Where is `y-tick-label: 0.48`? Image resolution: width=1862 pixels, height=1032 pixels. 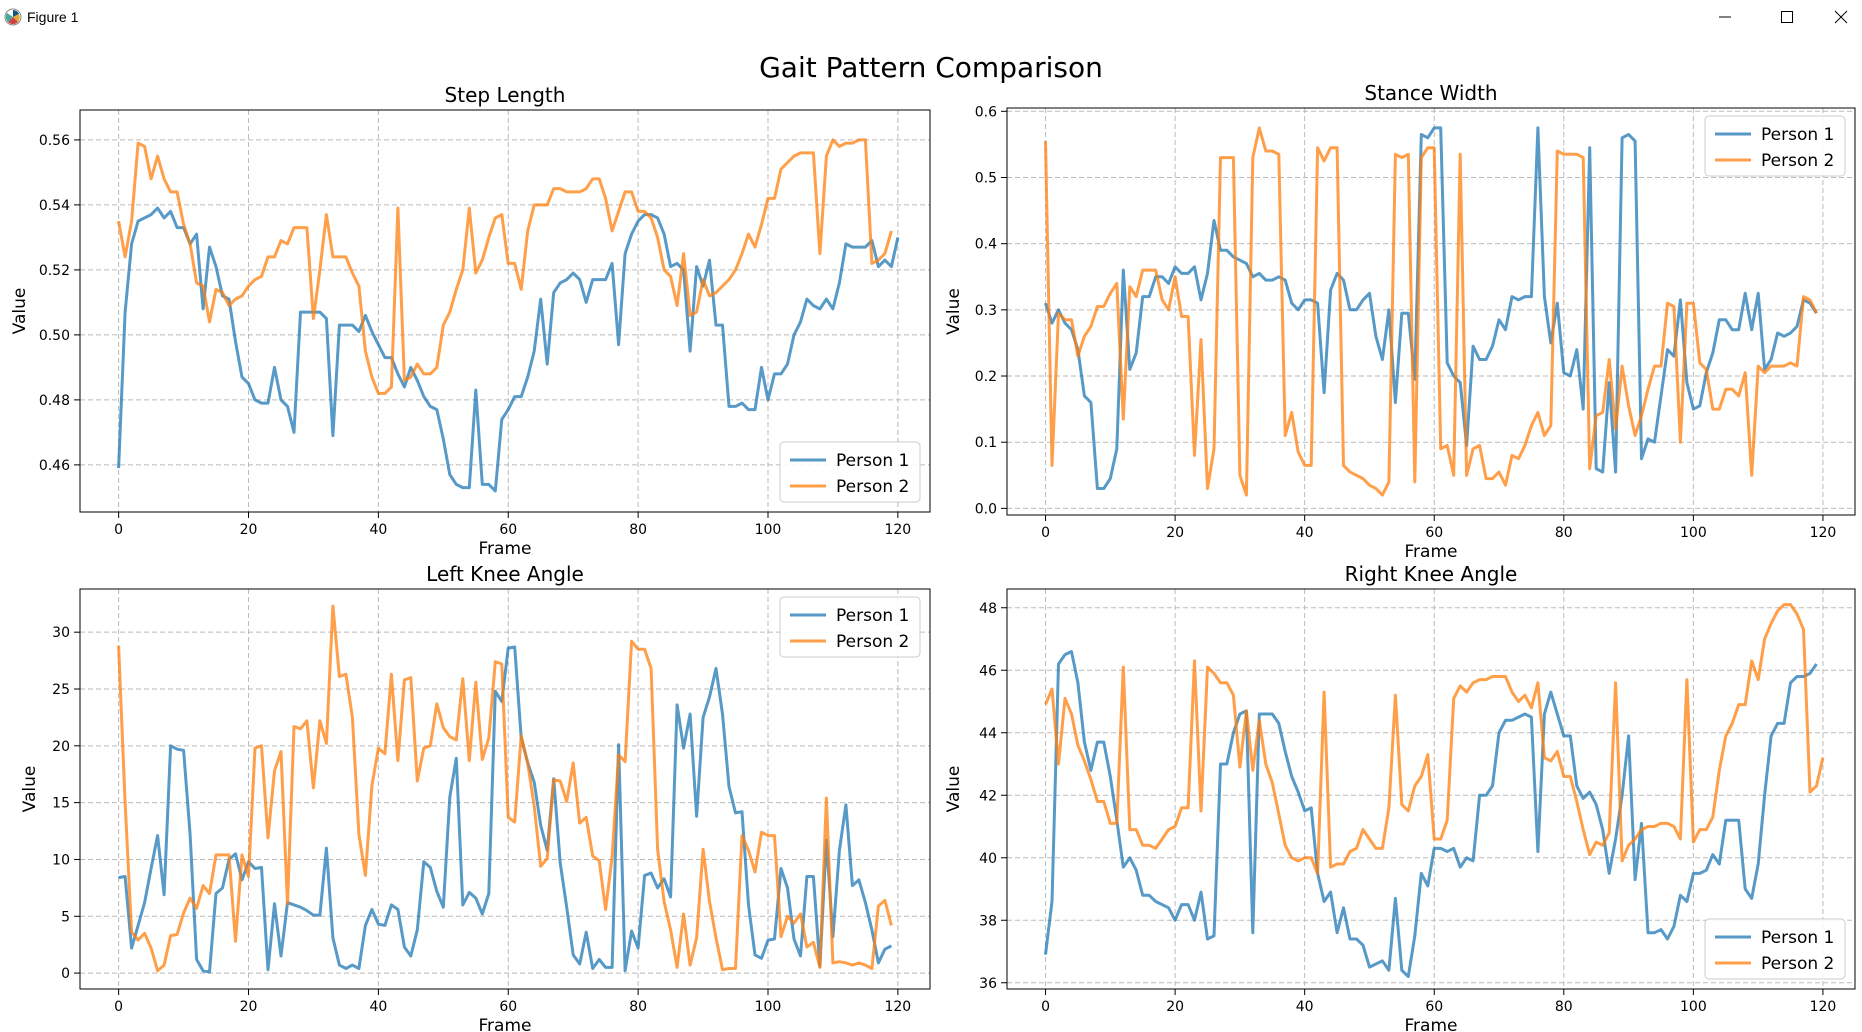
y-tick-label: 0.48 is located at coordinates (54, 401).